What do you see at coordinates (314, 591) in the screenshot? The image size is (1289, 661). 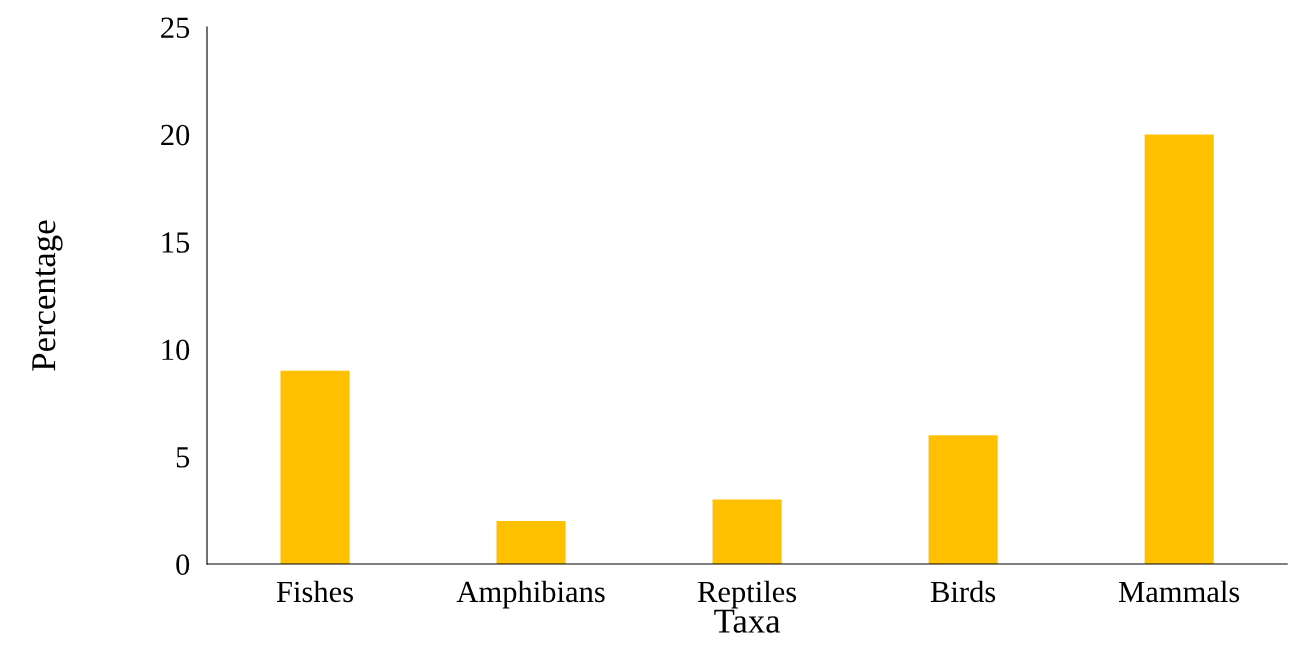 I see `x-tick-label: Fishes` at bounding box center [314, 591].